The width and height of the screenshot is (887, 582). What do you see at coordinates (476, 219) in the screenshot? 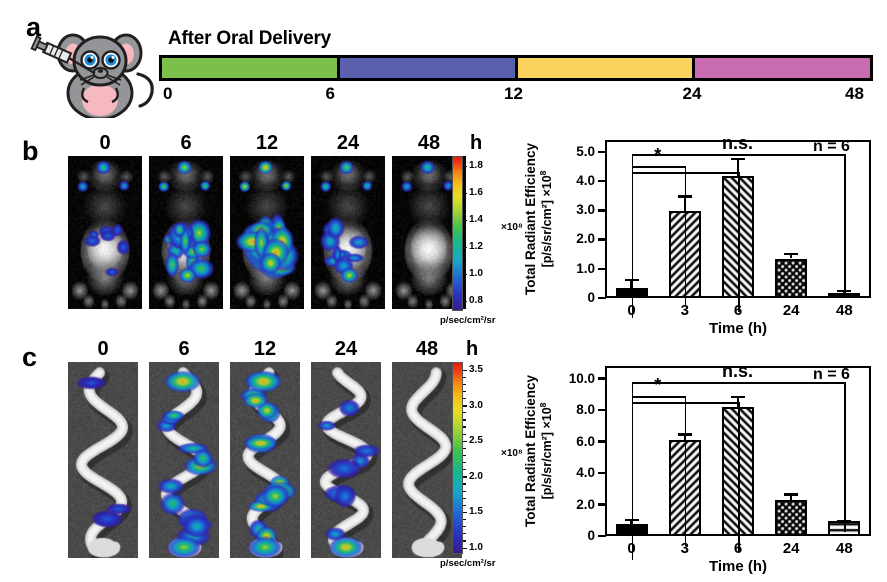
I see `colorbar-tick-1.4: 1.4` at bounding box center [476, 219].